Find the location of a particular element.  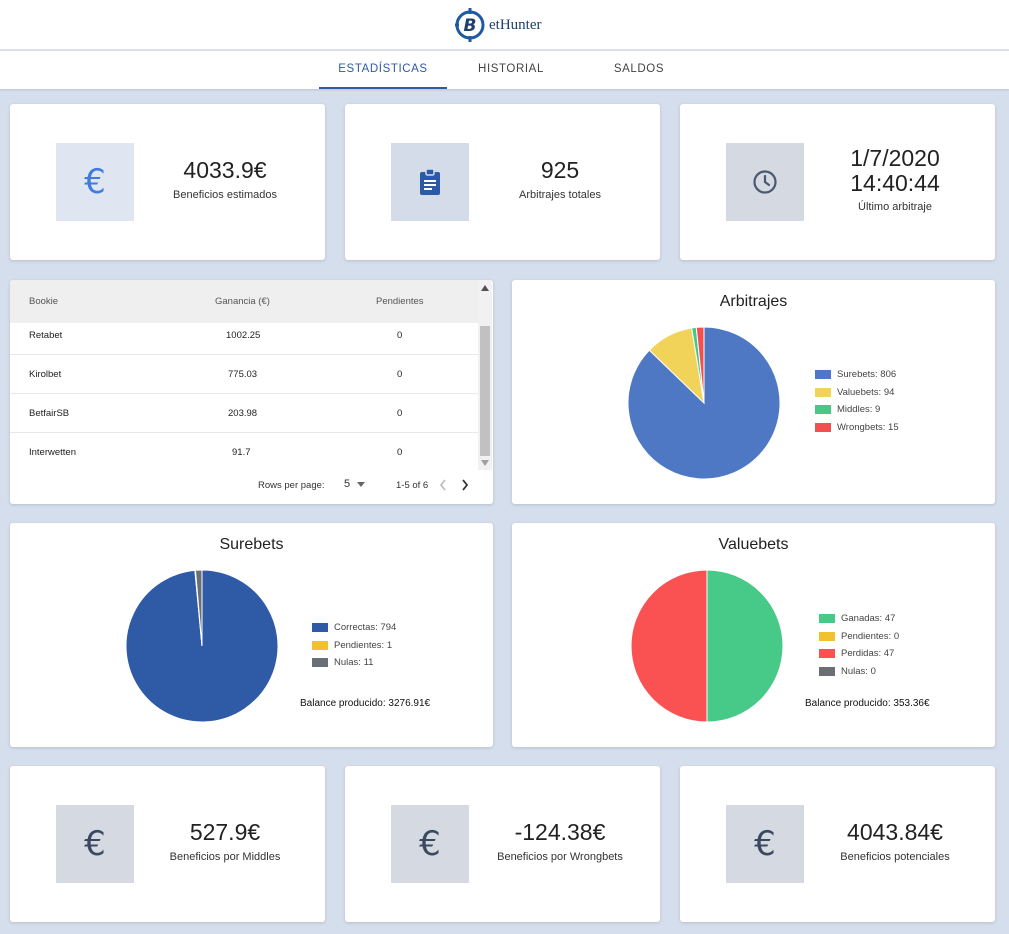

stat-label: Beneficios potenciales is located at coordinates (895, 857).